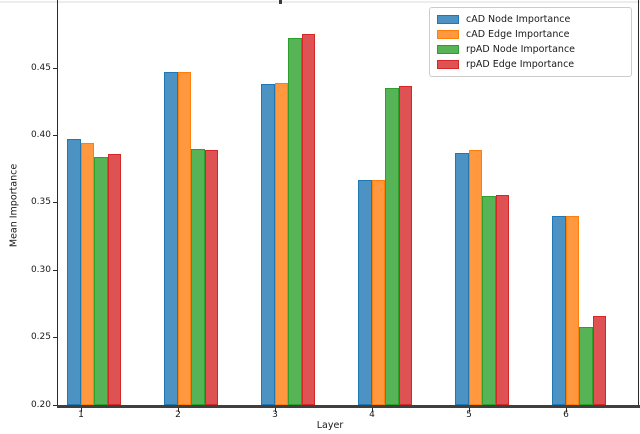 This screenshot has height=434, width=640. What do you see at coordinates (14, 205) in the screenshot?
I see `y-axis-label: Mean Importance` at bounding box center [14, 205].